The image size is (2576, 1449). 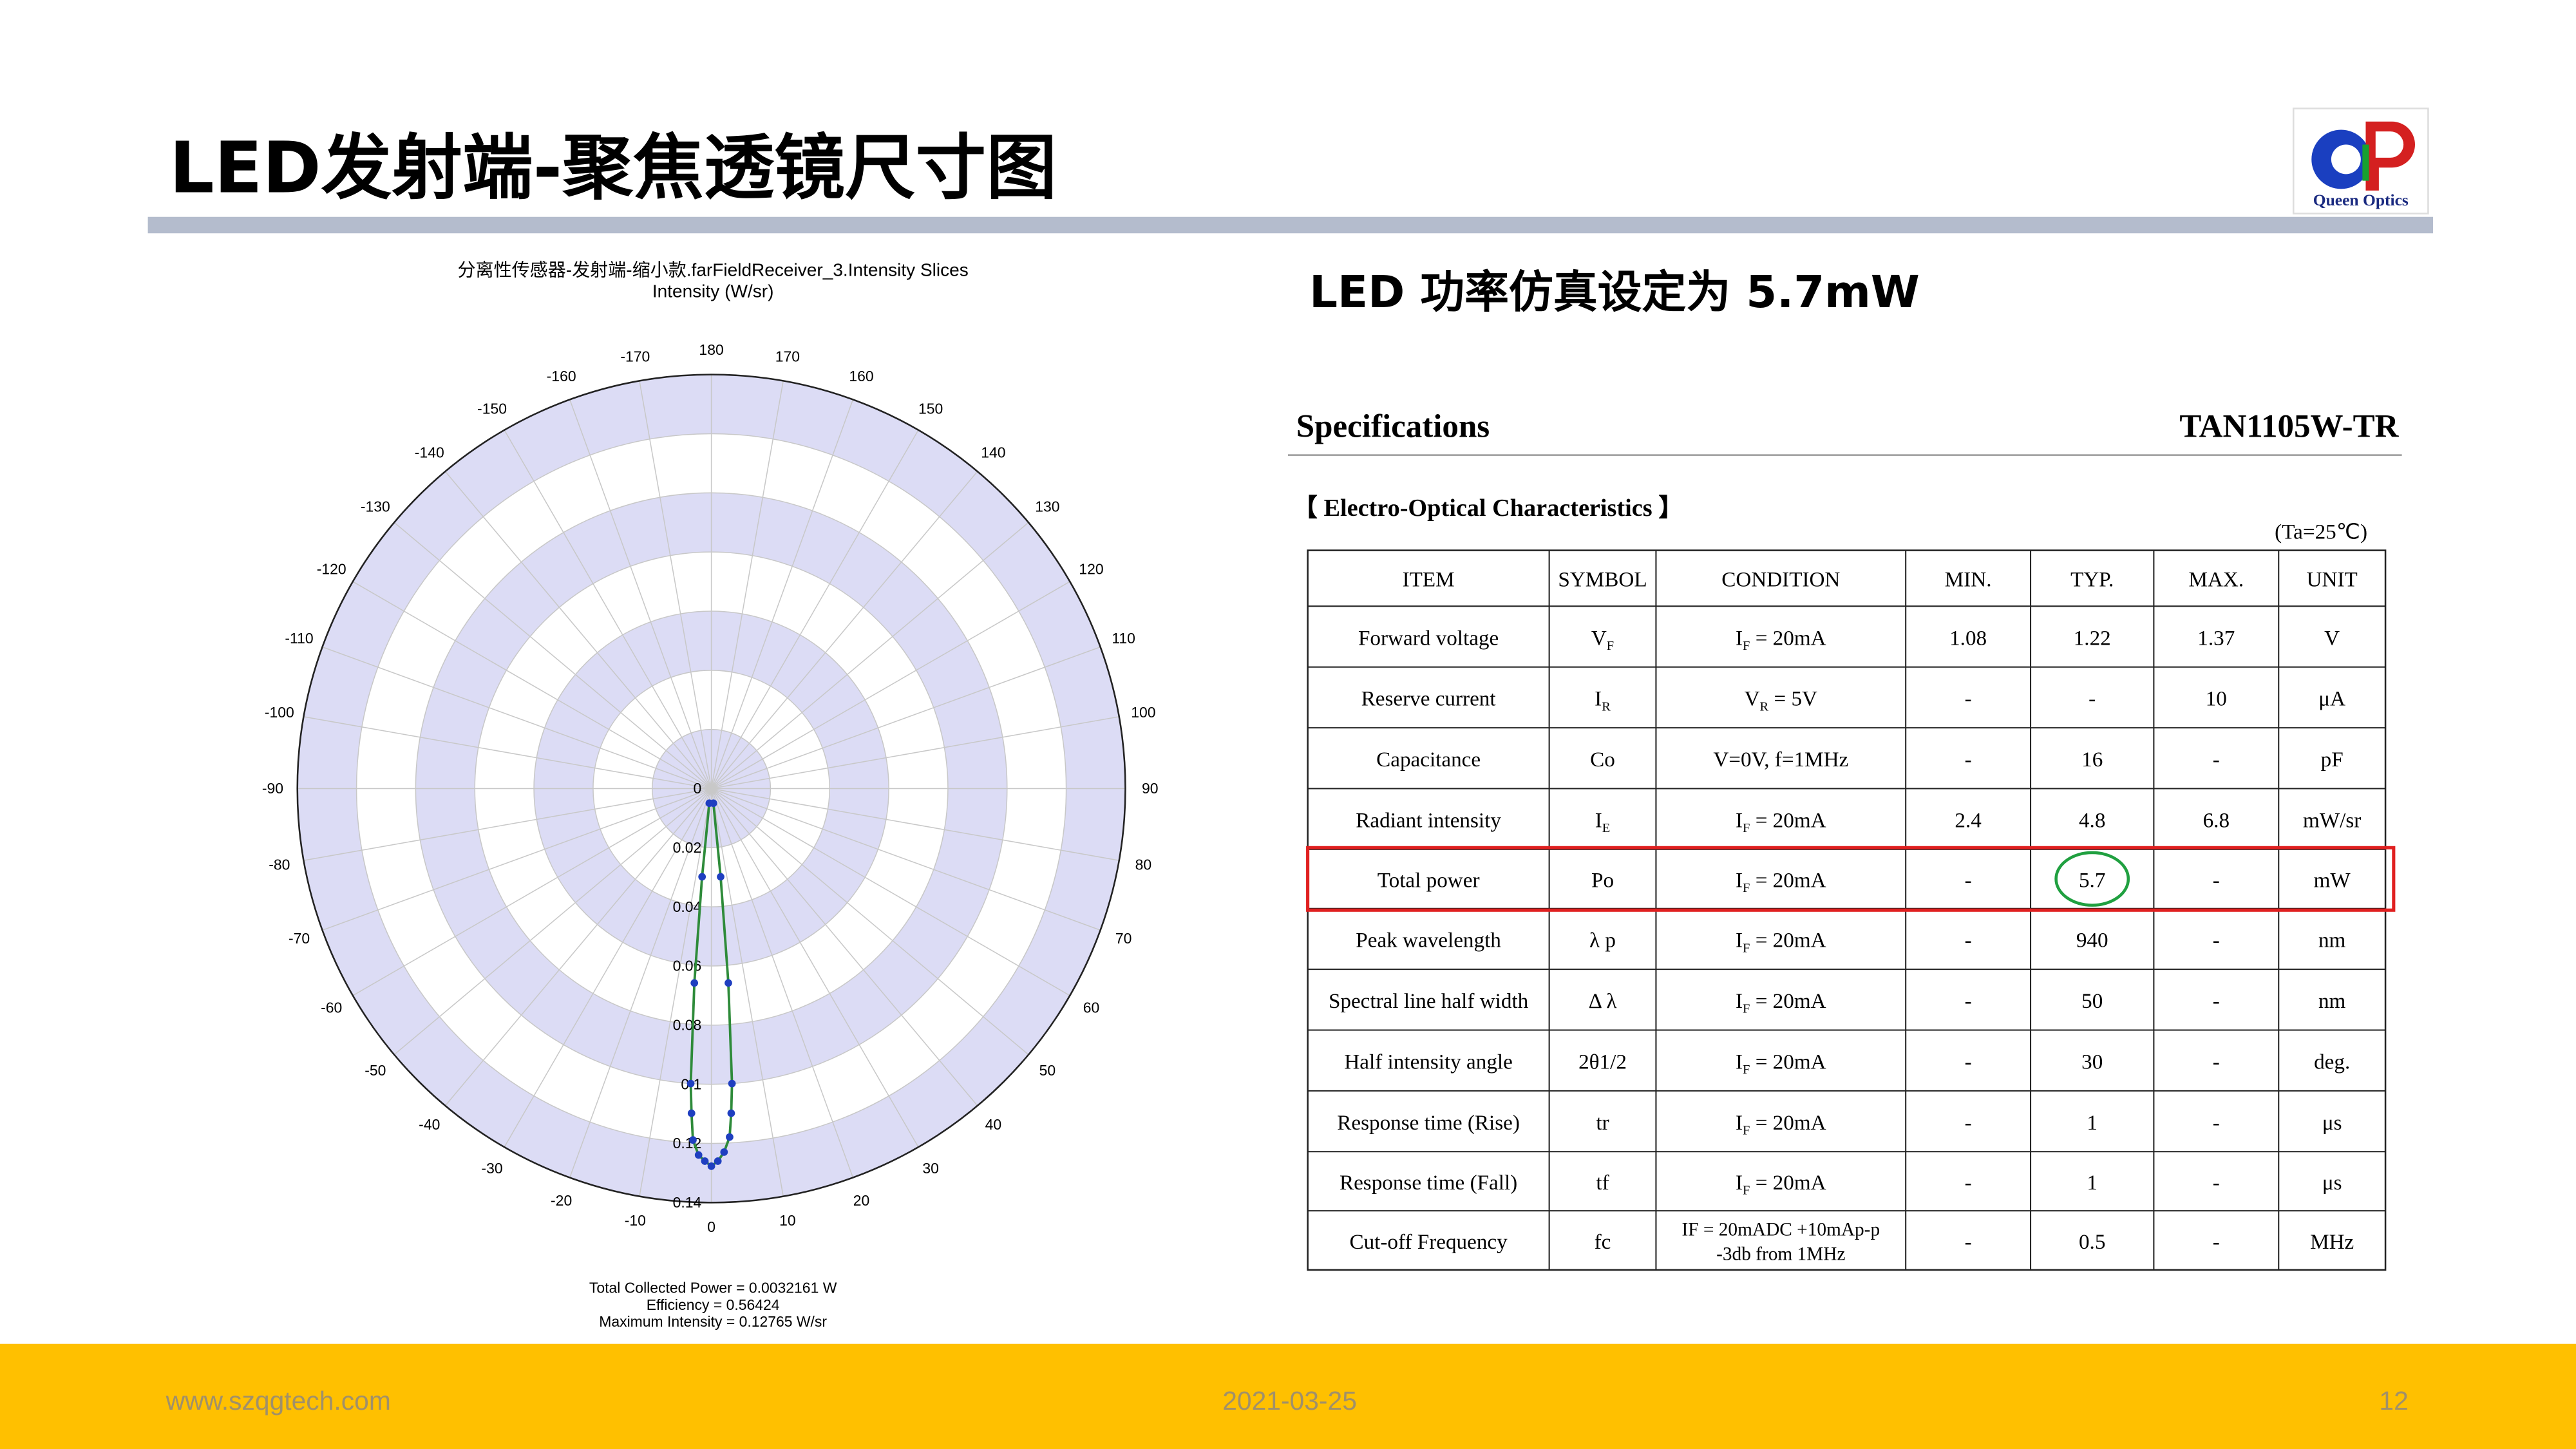 What do you see at coordinates (931, 1168) in the screenshot?
I see `angle-tick-label: 30` at bounding box center [931, 1168].